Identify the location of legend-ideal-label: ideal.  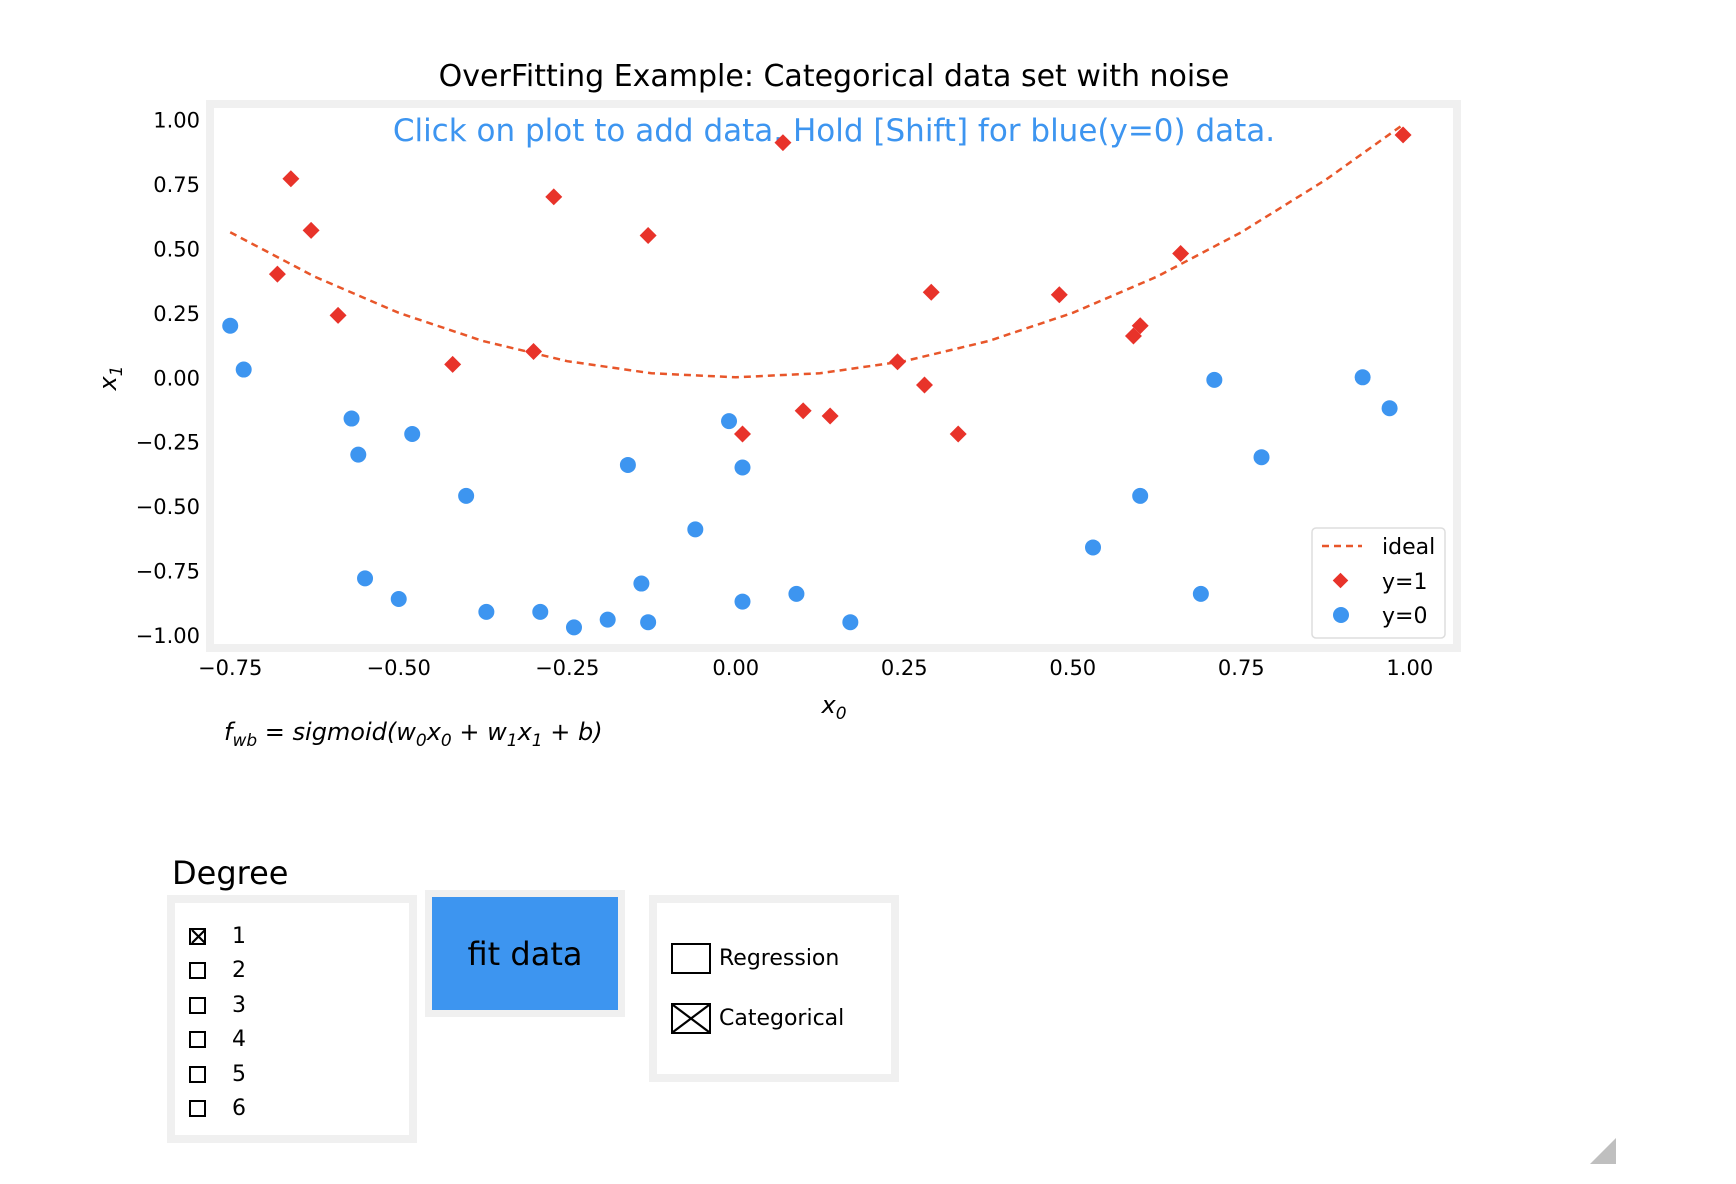
(1408, 547).